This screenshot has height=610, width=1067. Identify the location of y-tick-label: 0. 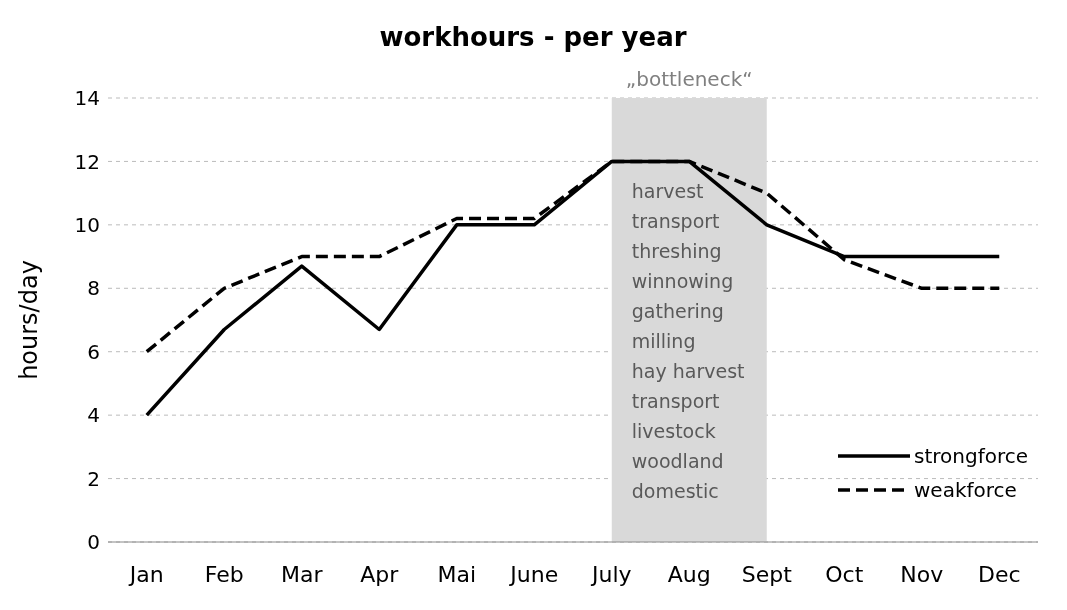
(93, 542).